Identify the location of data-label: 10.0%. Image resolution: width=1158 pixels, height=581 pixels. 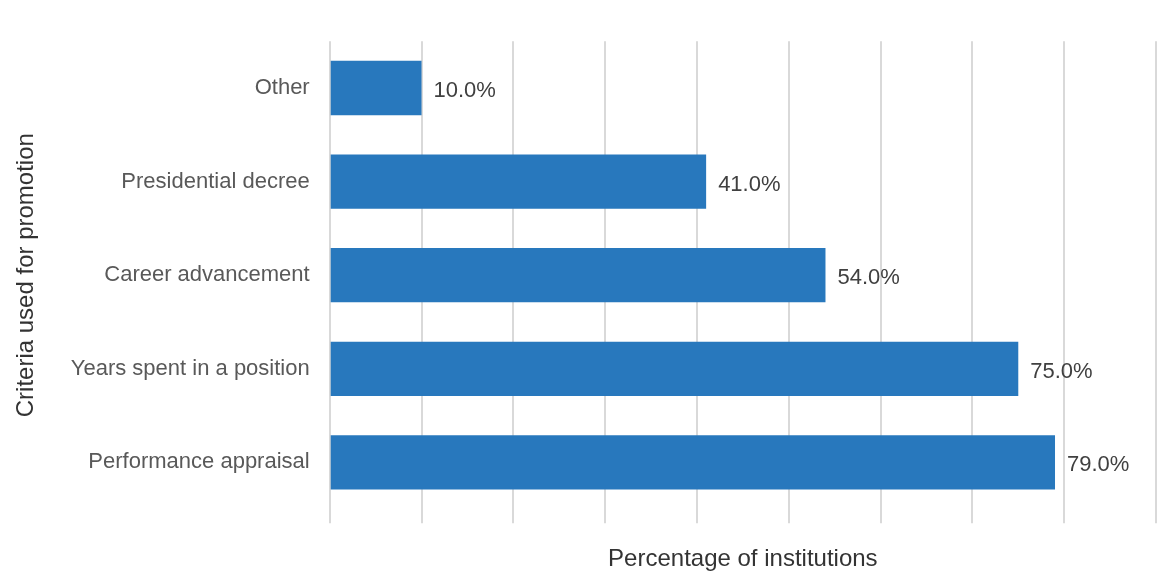
(464, 90).